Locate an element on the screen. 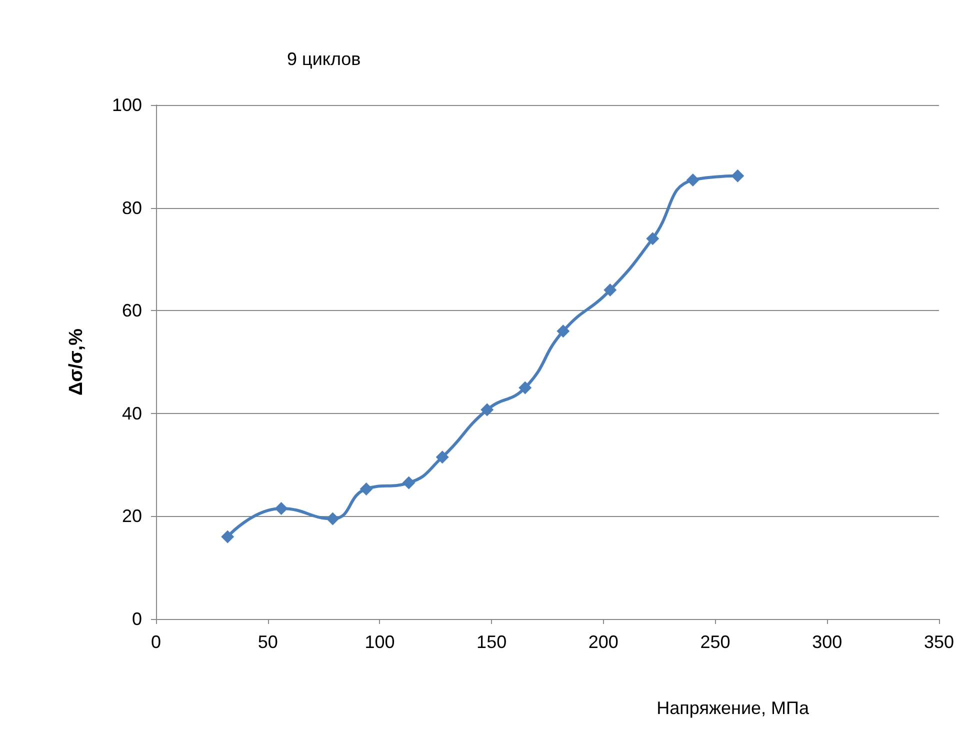 The height and width of the screenshot is (735, 978). y-tick-label: 80 is located at coordinates (132, 208).